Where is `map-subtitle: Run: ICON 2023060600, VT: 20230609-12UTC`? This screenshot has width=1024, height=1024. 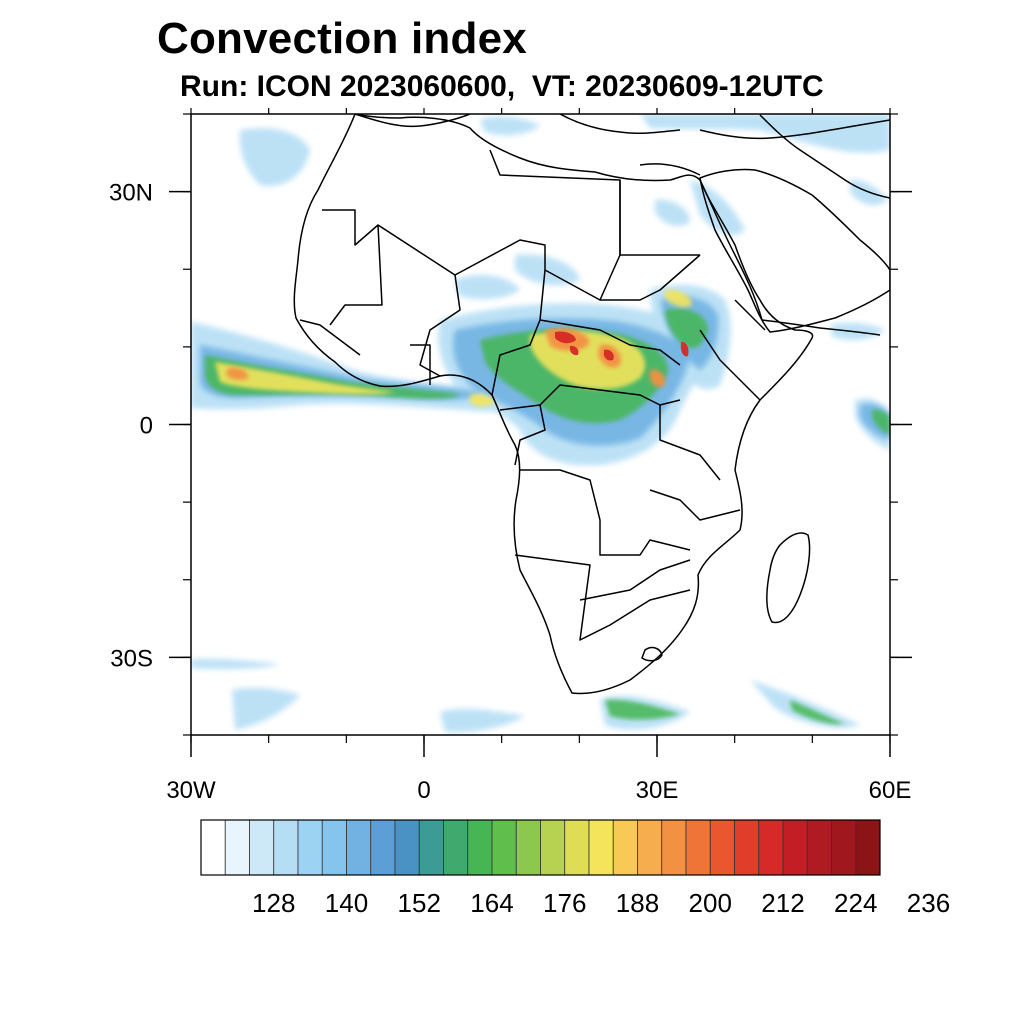
map-subtitle: Run: ICON 2023060600, VT: 20230609-12UTC is located at coordinates (502, 86).